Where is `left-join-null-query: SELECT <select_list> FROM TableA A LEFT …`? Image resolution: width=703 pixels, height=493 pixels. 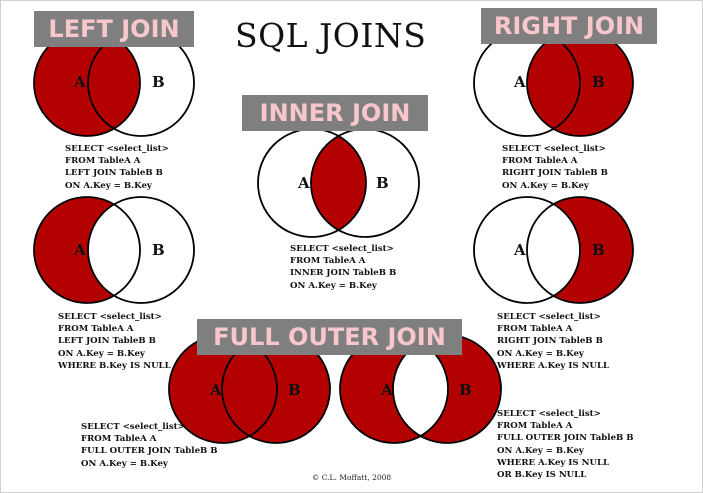 left-join-null-query: SELECT <select_list> FROM TableA A LEFT … is located at coordinates (114, 341).